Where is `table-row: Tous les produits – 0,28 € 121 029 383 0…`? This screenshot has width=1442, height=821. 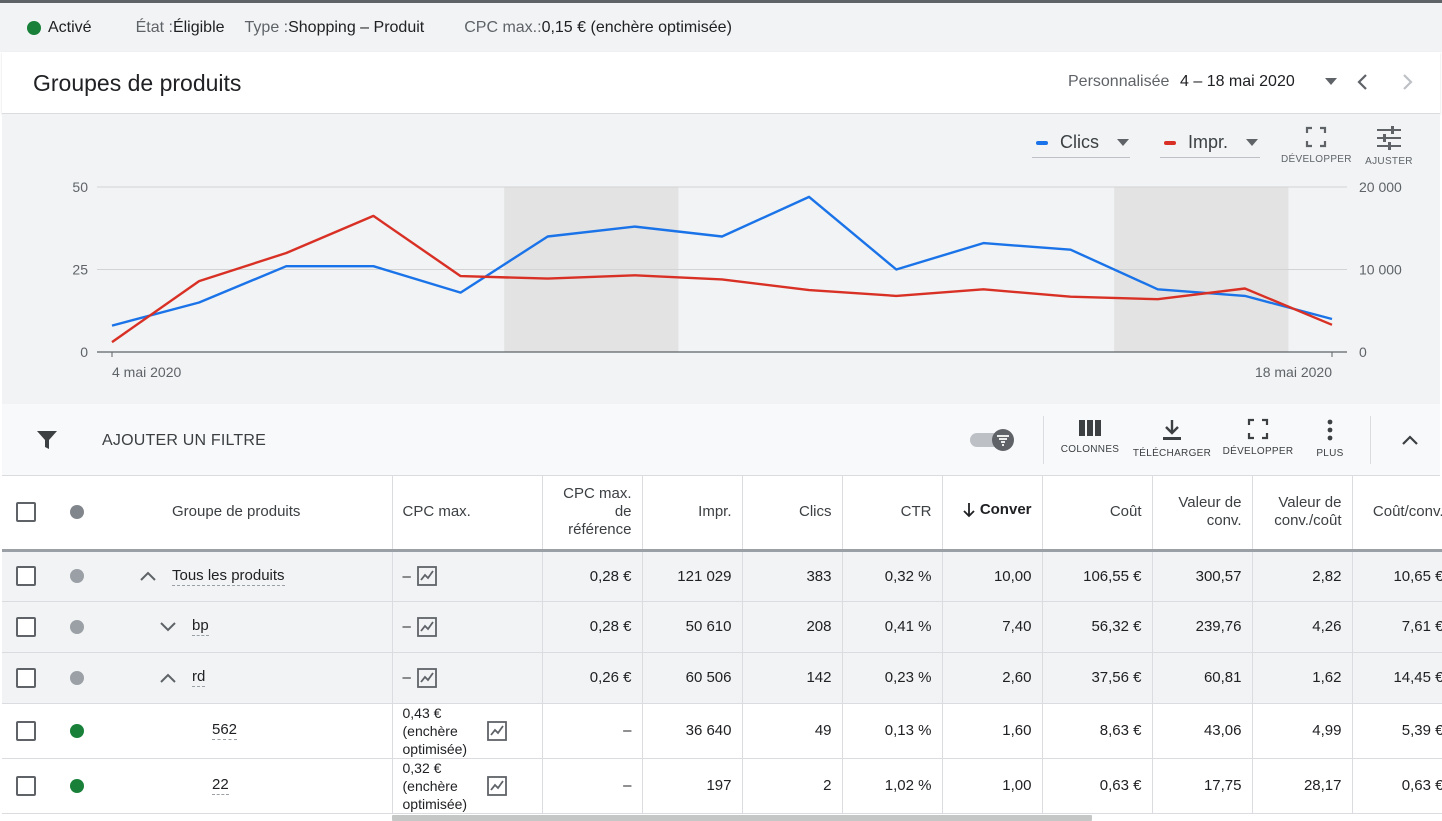
table-row: Tous les produits – 0,28 € 121 029 383 0… is located at coordinates (722, 576).